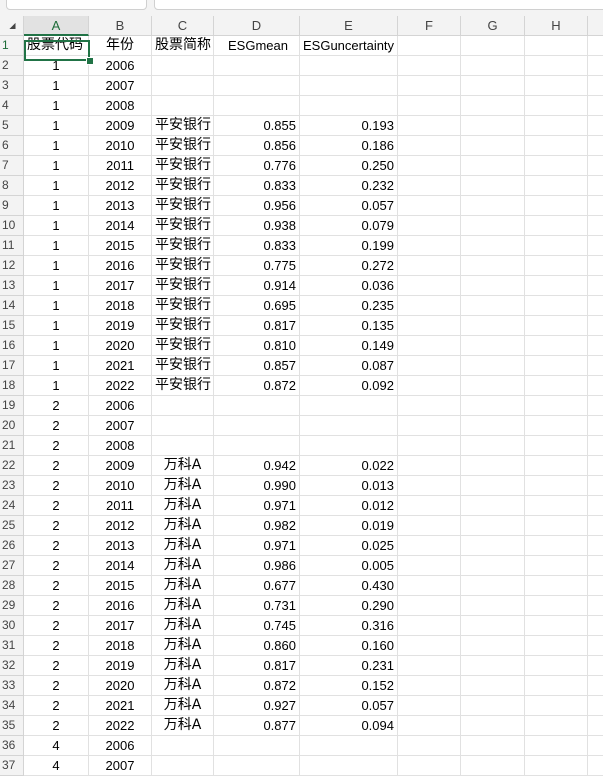 This screenshot has height=776, width=603. Describe the element at coordinates (556, 346) in the screenshot. I see `cell-h16` at that location.